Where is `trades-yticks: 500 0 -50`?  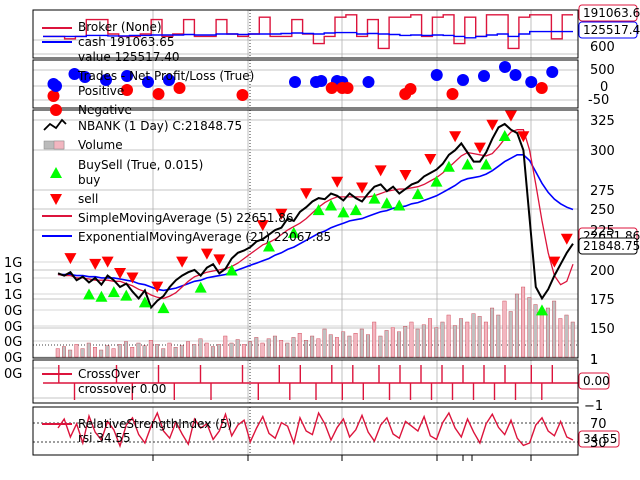
trades-yticks: 500 0 -50 is located at coordinates (601, 85).